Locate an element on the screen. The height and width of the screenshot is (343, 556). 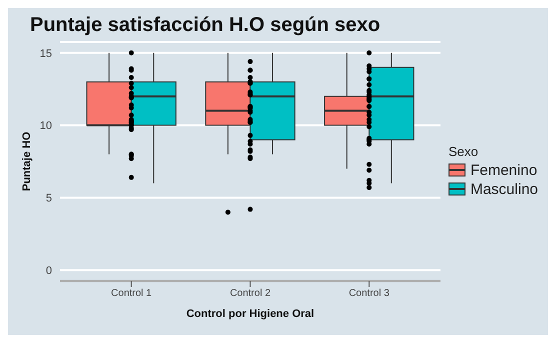
y-tick-label: 0 is located at coordinates (49, 271).